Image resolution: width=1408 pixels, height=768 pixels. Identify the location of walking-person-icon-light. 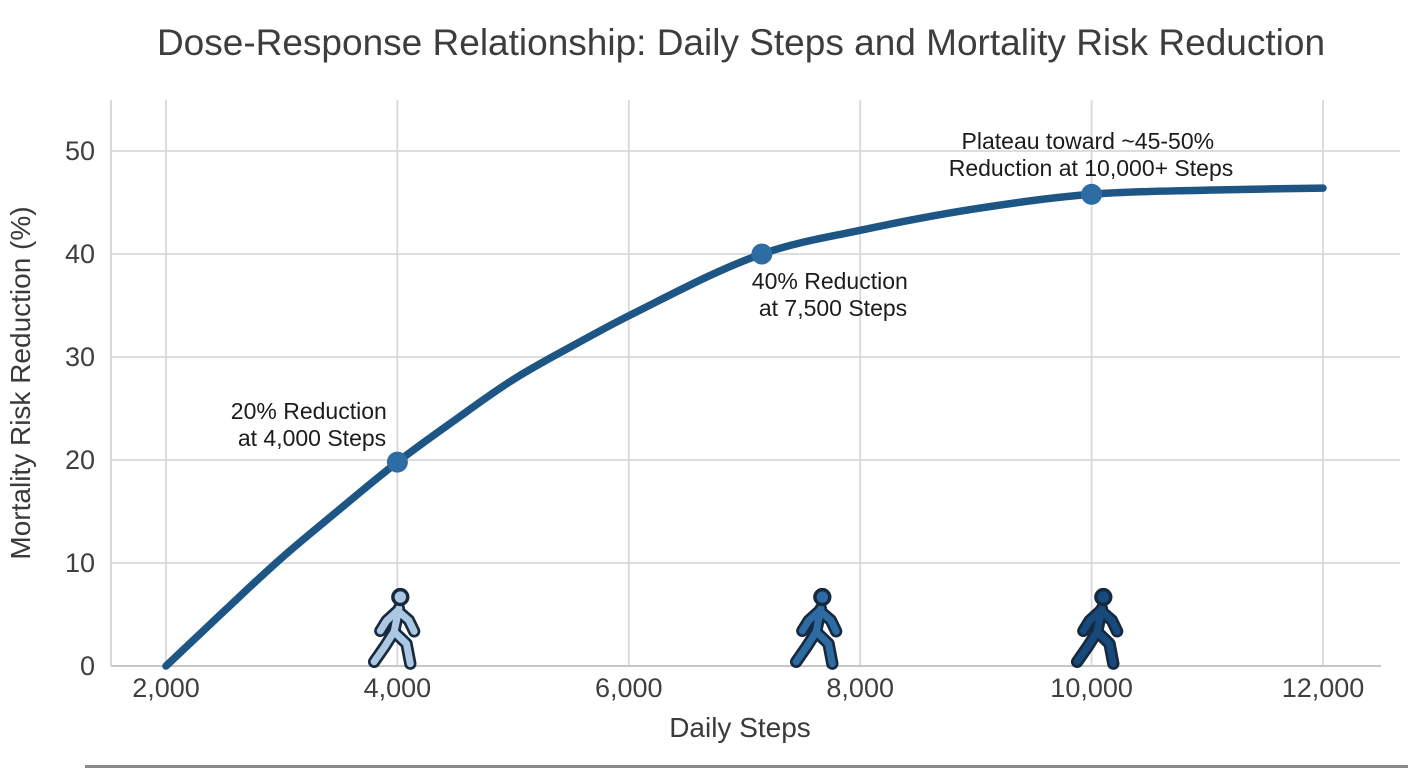
(394, 627).